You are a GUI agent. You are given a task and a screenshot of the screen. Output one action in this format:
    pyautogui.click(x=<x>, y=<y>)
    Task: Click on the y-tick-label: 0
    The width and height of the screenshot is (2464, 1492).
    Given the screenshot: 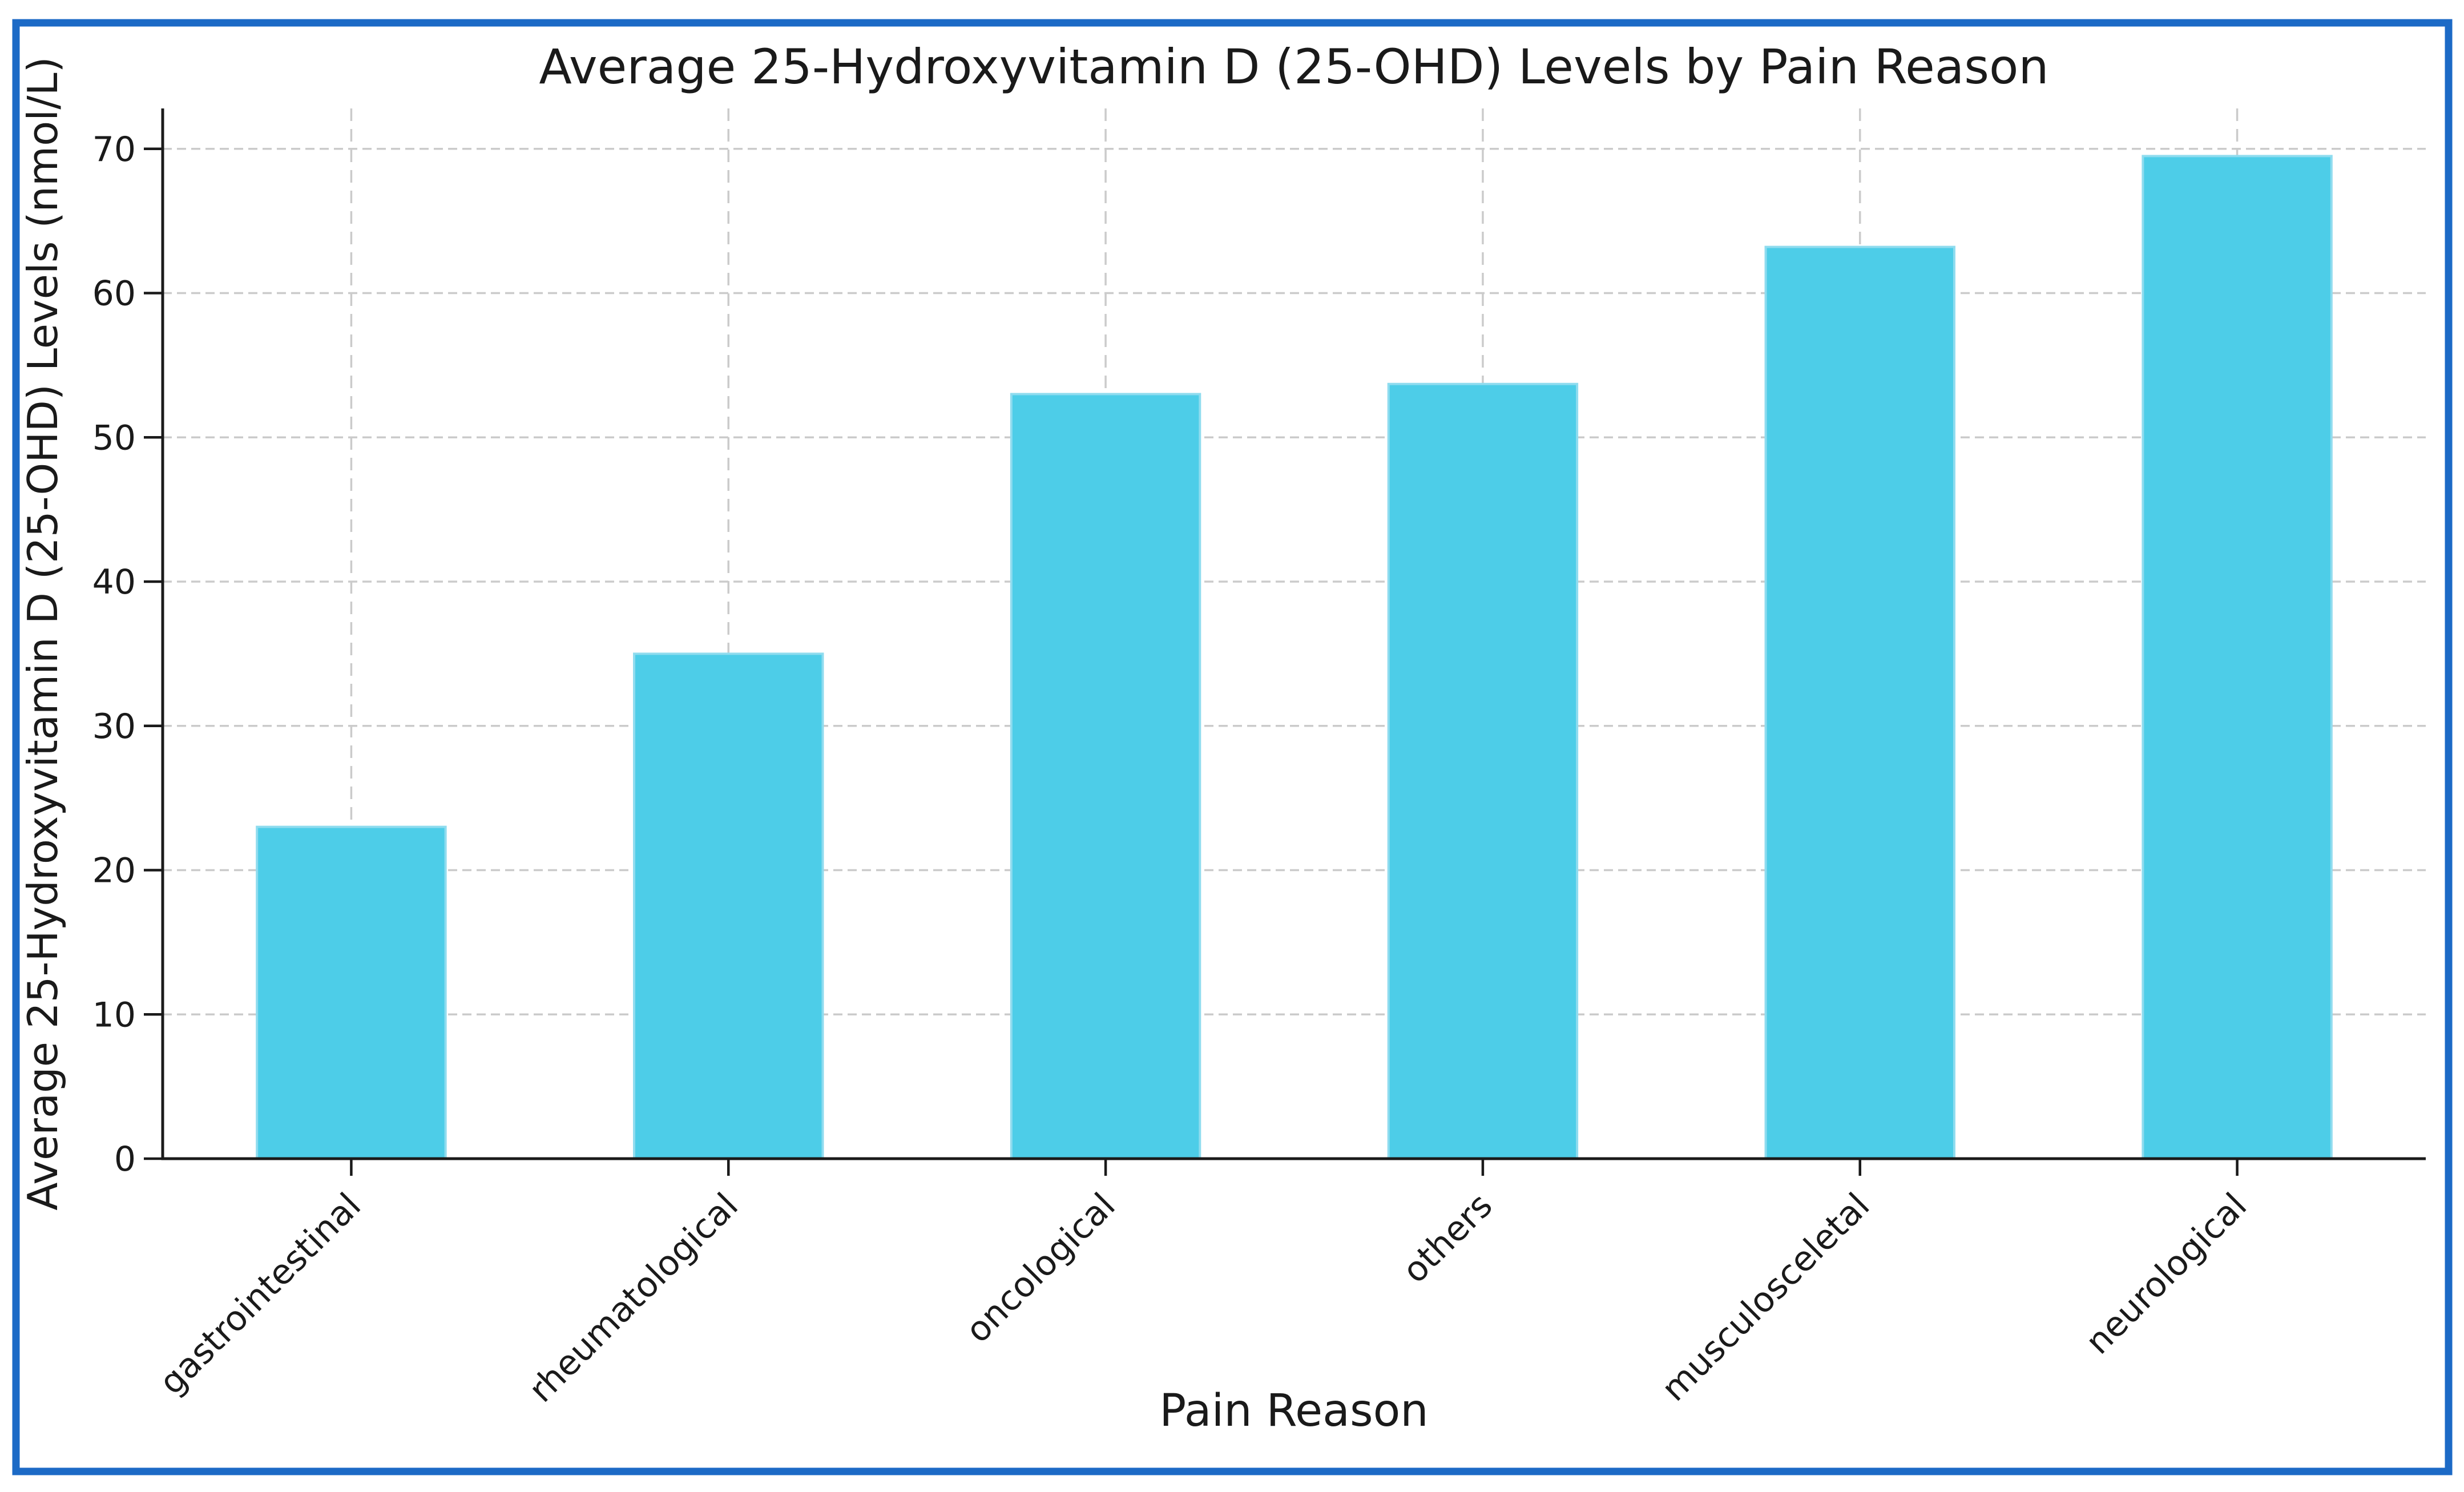 What is the action you would take?
    pyautogui.click(x=125, y=1159)
    